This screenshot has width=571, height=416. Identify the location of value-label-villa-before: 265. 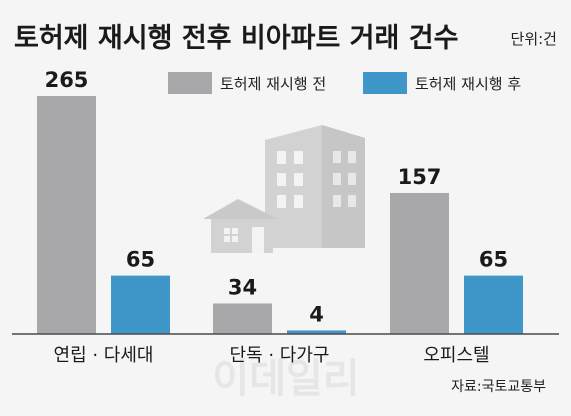
(67, 80).